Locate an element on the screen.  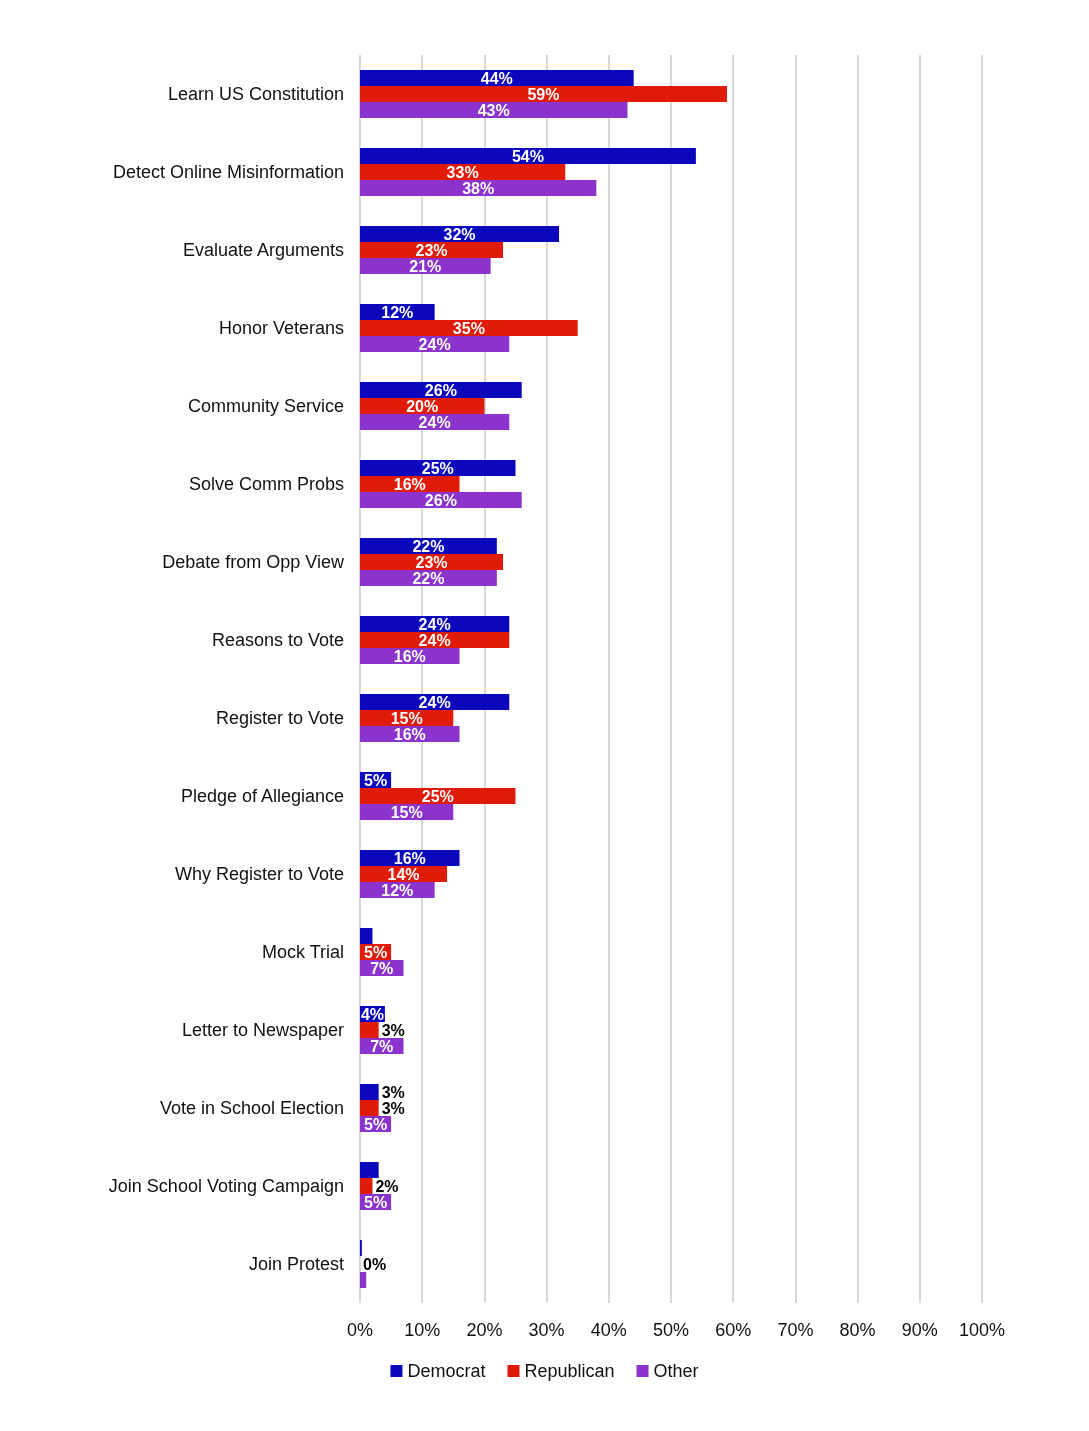
y-tick-label: Solve Comm Probs is located at coordinates (266, 484).